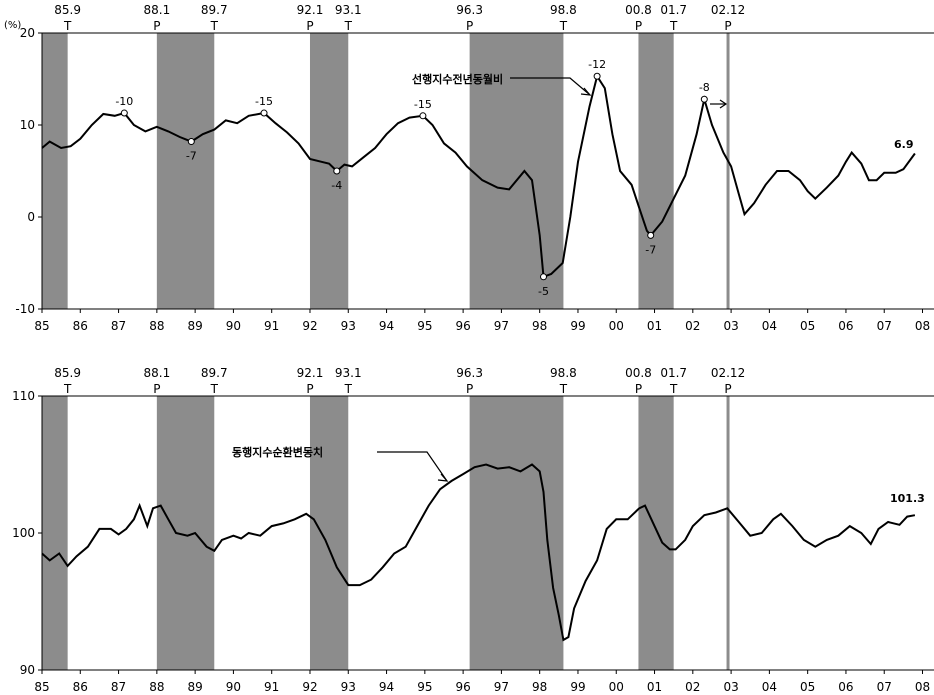  Describe the element at coordinates (233, 326) in the screenshot. I see `x-tick-label: 90` at that location.